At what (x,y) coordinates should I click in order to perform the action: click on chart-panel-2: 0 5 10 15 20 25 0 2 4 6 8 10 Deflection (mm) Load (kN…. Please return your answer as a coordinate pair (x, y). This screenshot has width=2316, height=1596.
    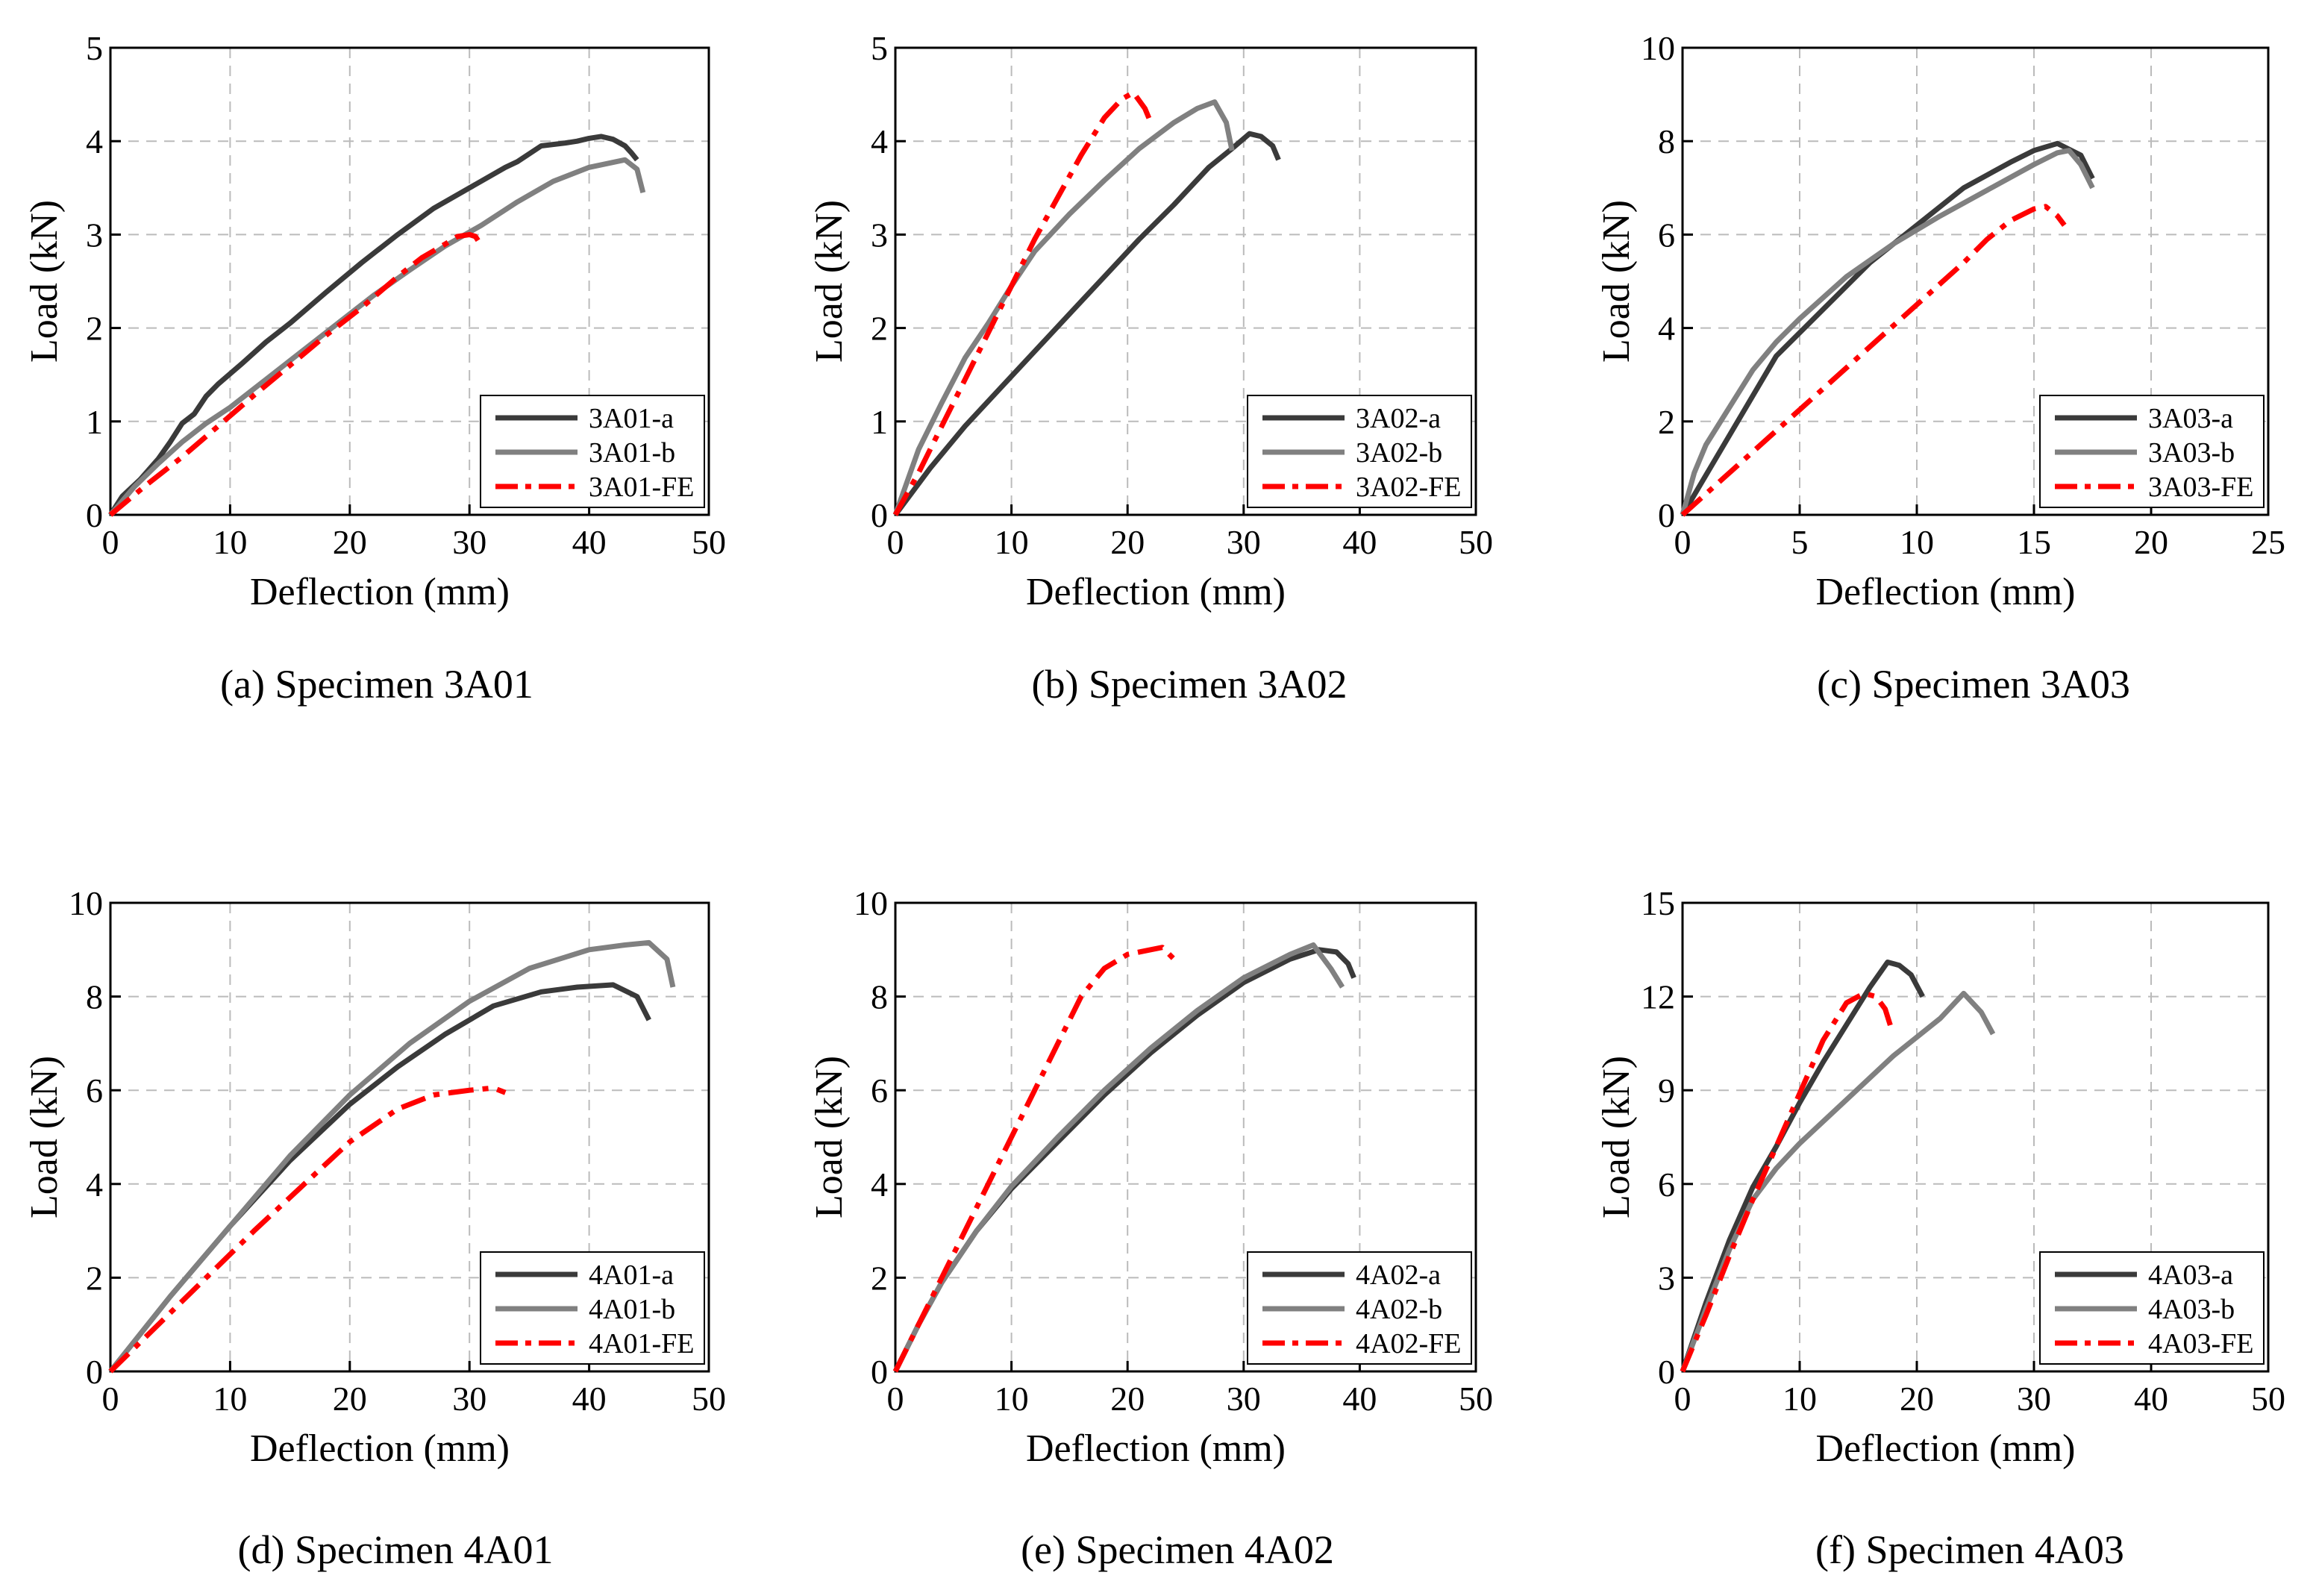
    Looking at the image, I should click on (1940, 368).